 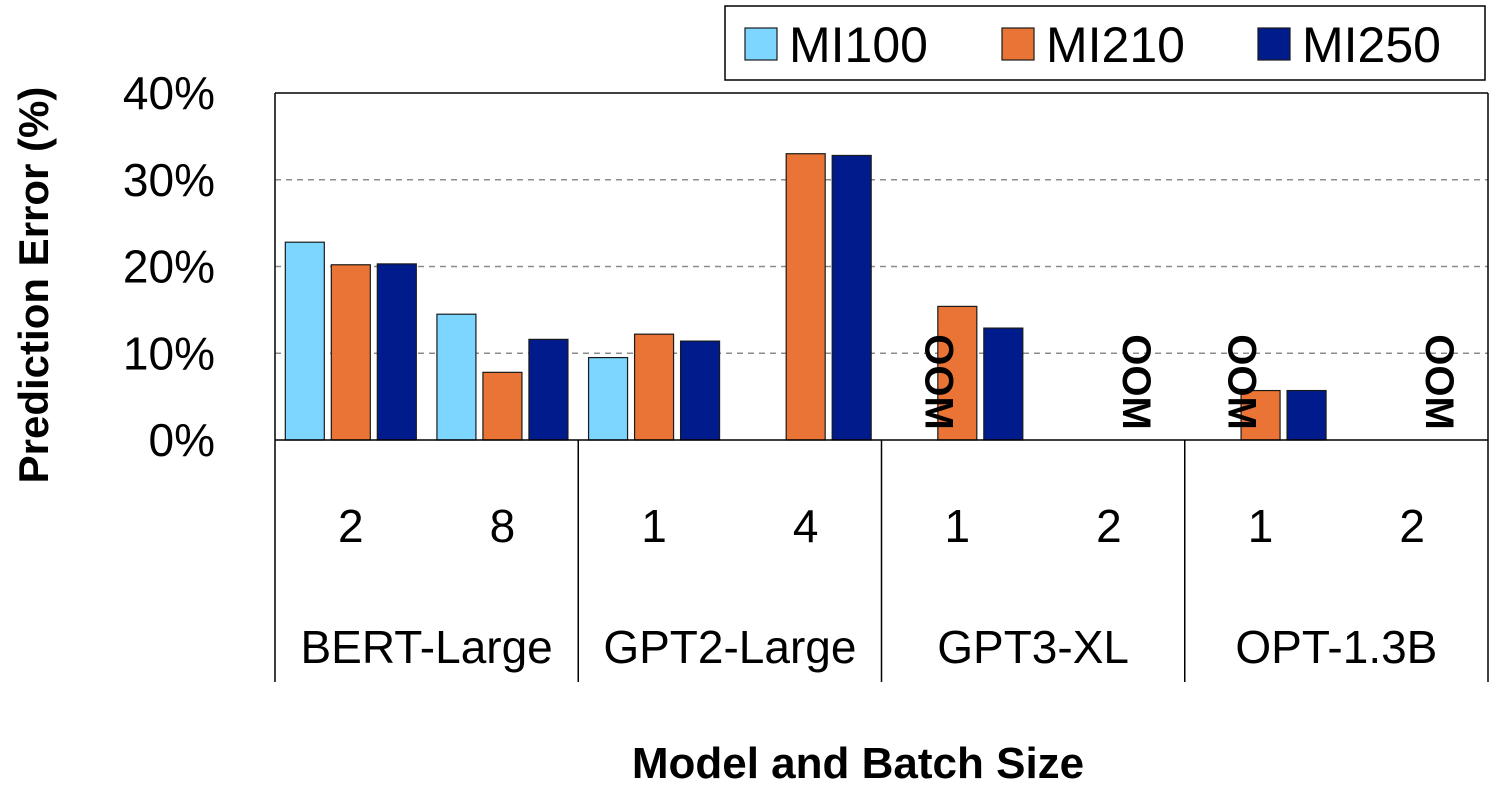 What do you see at coordinates (858, 45) in the screenshot?
I see `legend-label-mi100: MI100` at bounding box center [858, 45].